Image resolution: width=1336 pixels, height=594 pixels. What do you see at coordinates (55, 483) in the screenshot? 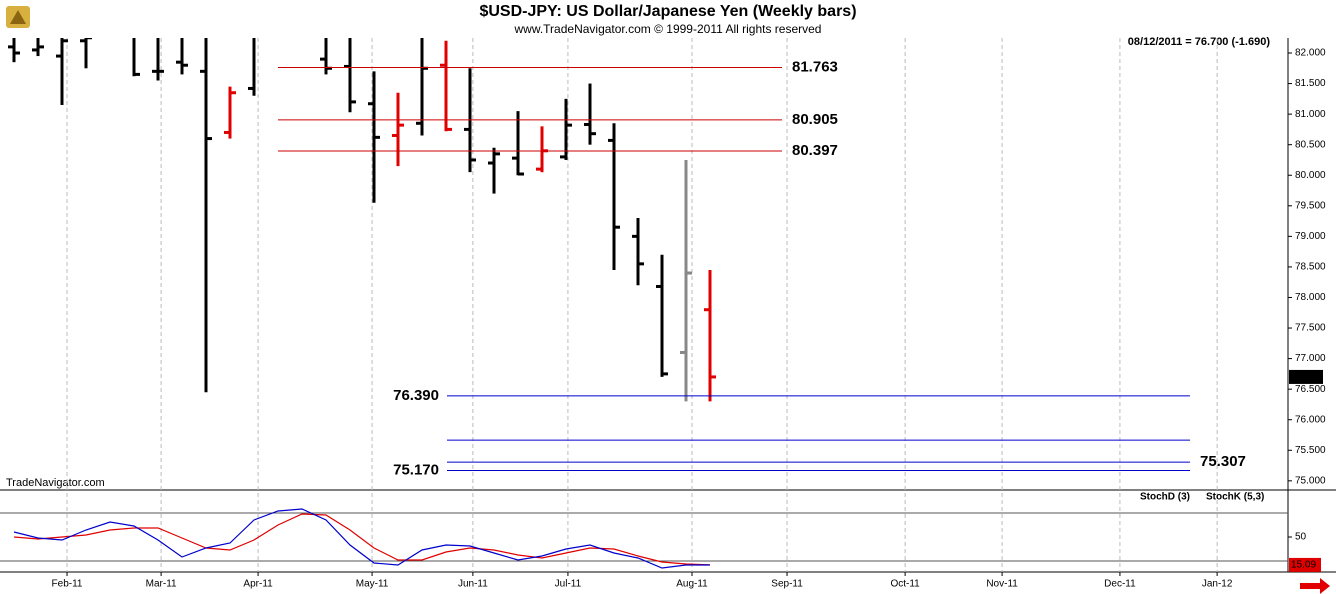
I see `watermark: TradeNavigator.com` at bounding box center [55, 483].